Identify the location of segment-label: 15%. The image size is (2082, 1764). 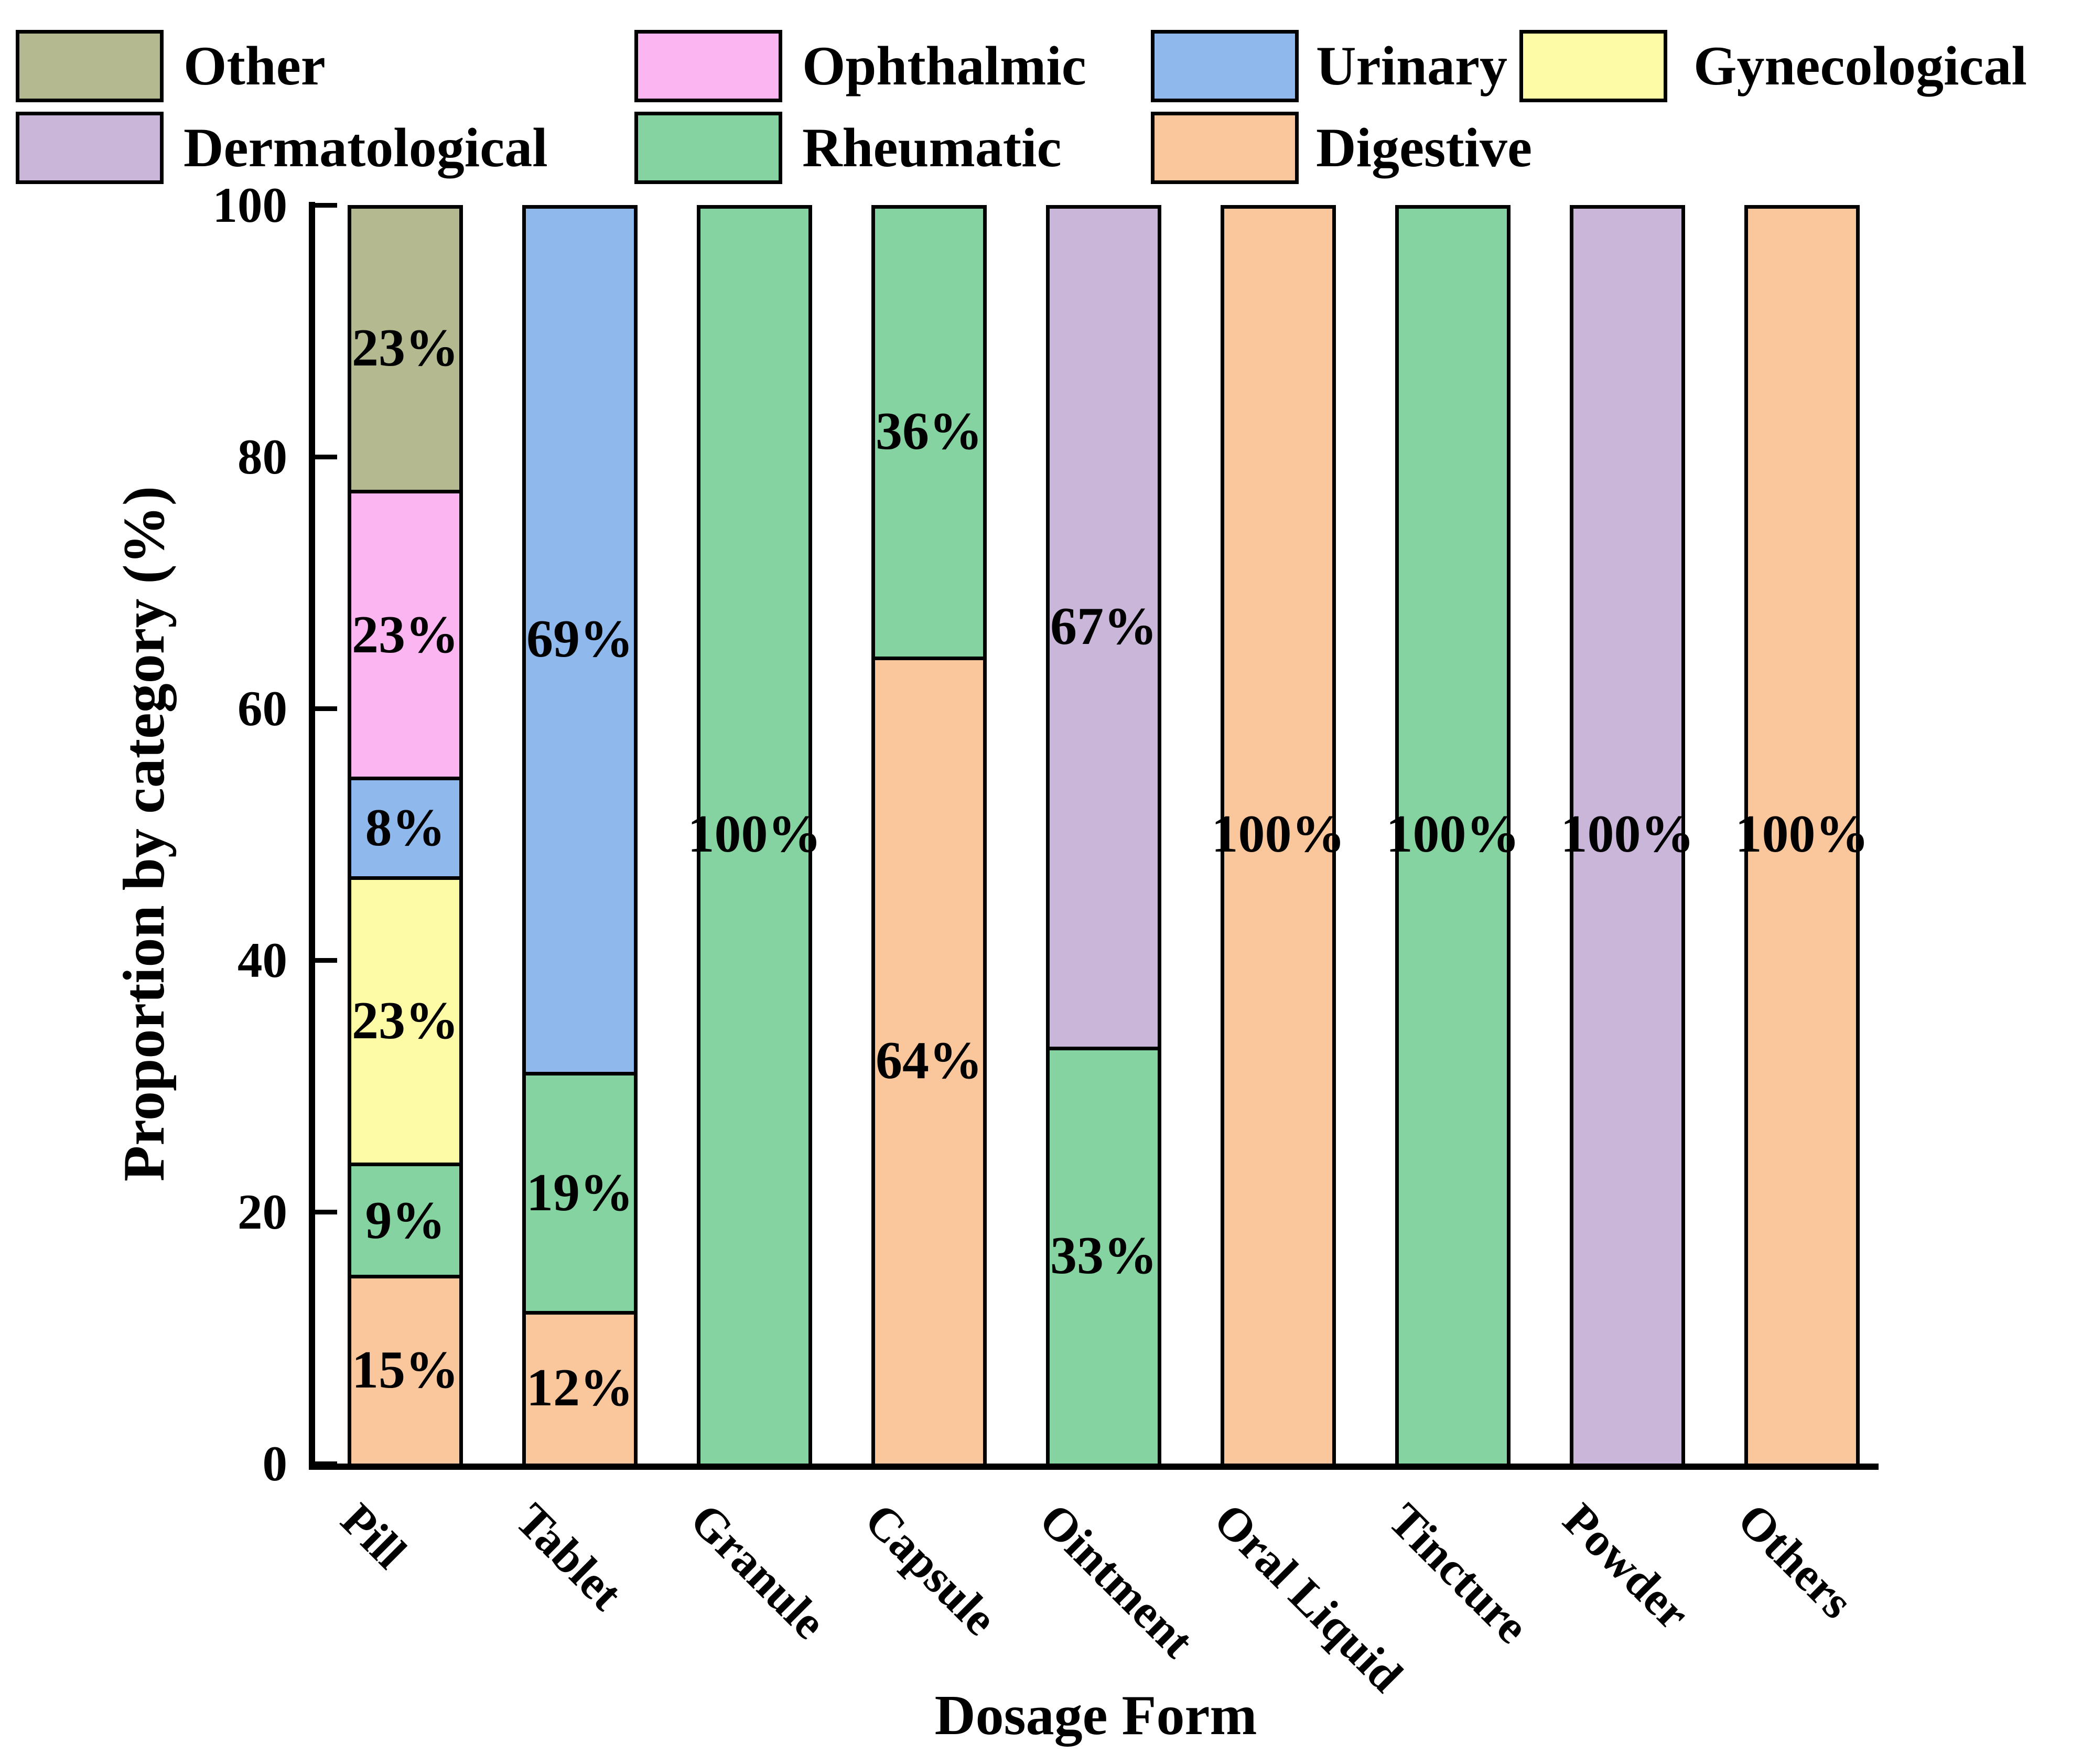
(405, 1370).